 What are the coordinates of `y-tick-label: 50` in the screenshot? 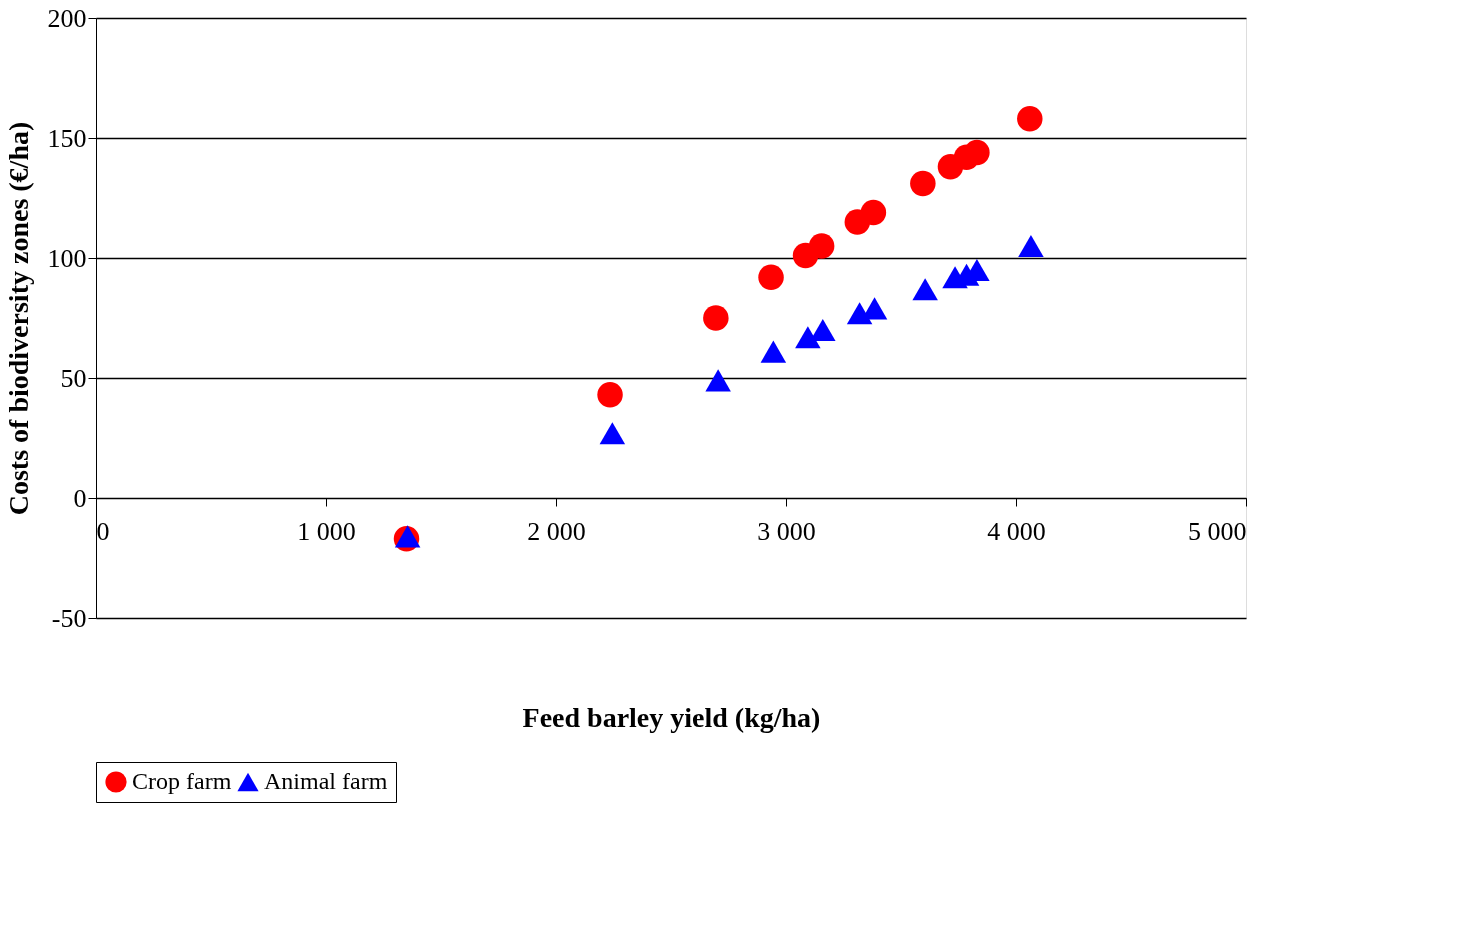 It's located at (73, 378).